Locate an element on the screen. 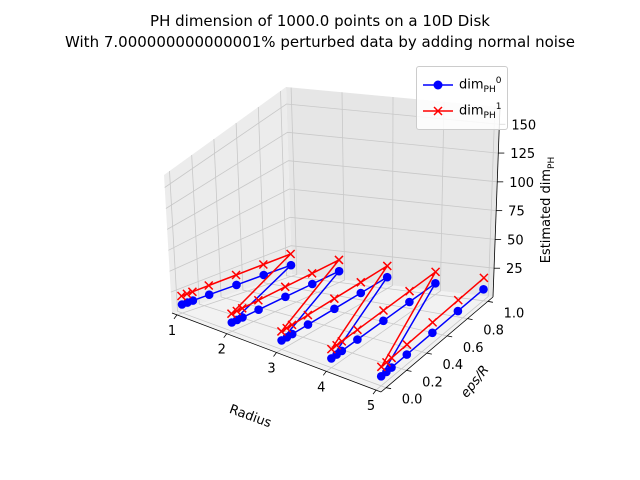 The height and width of the screenshot is (480, 640). pane-left is located at coordinates (228, 200).